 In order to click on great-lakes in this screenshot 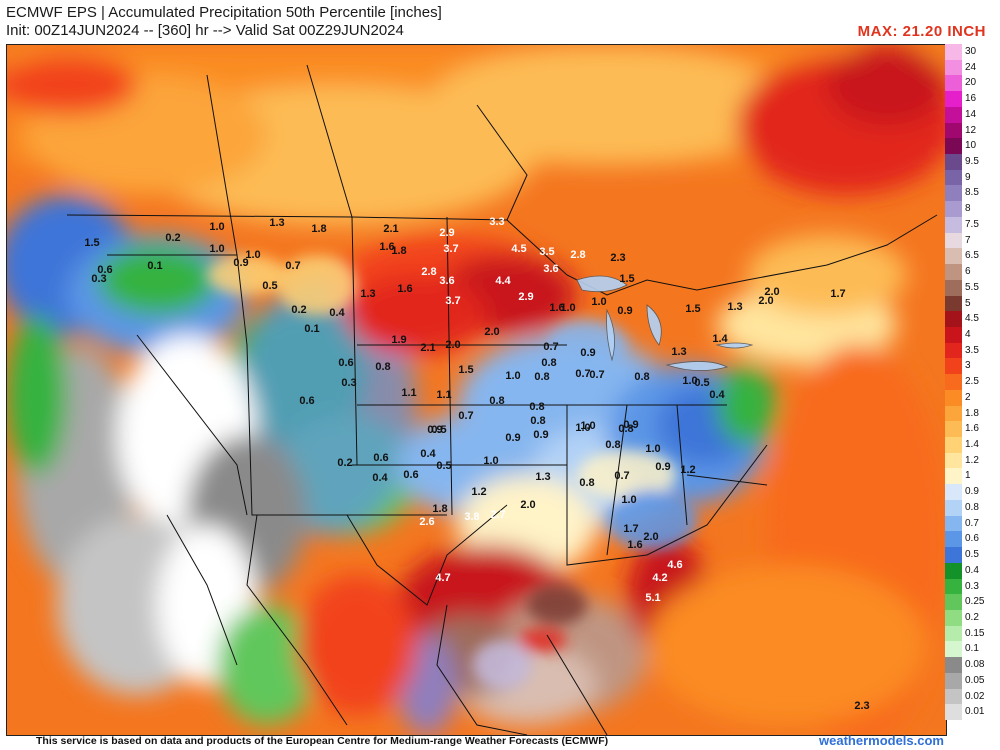, I will do `click(665, 323)`.